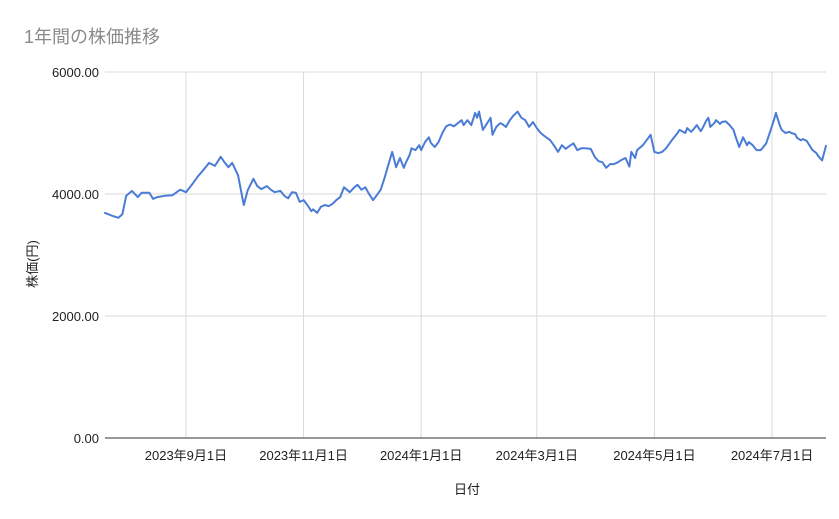 The image size is (839, 519). I want to click on x-axis-tick-label: 2024年3月1日, so click(537, 455).